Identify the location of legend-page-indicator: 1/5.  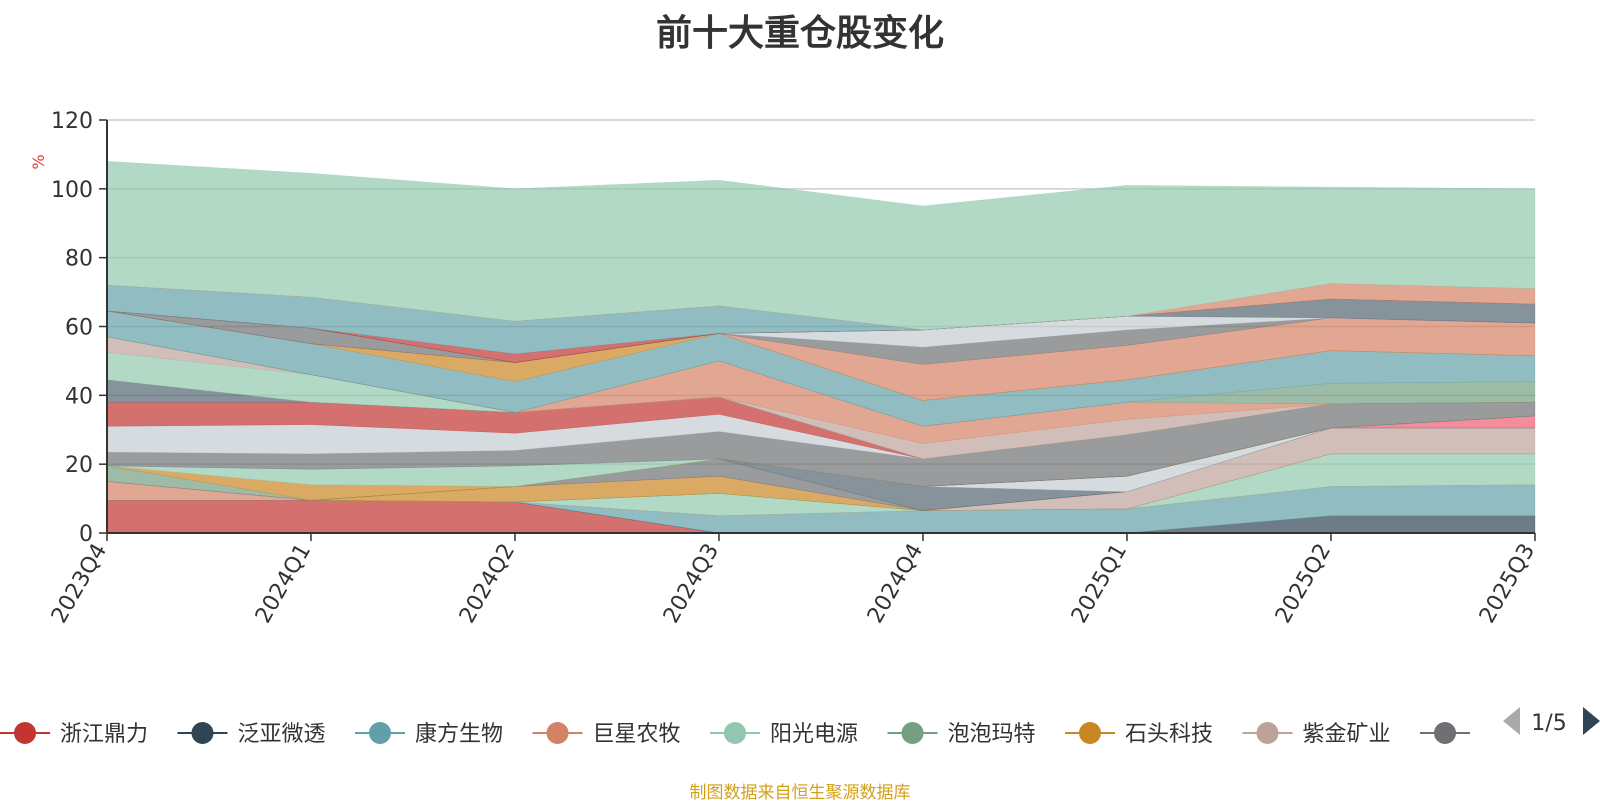
(1548, 723).